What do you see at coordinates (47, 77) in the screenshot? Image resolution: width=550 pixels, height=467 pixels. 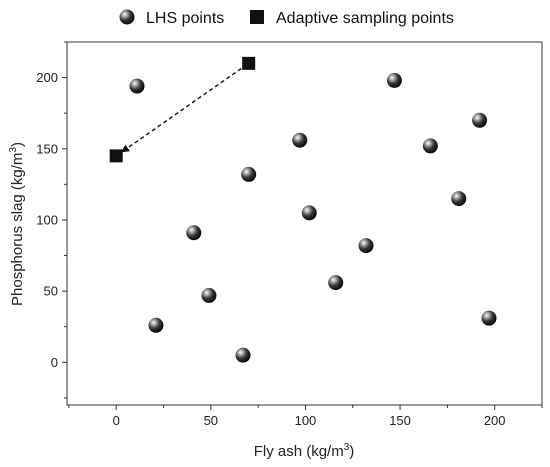 I see `y-tick-label: 200` at bounding box center [47, 77].